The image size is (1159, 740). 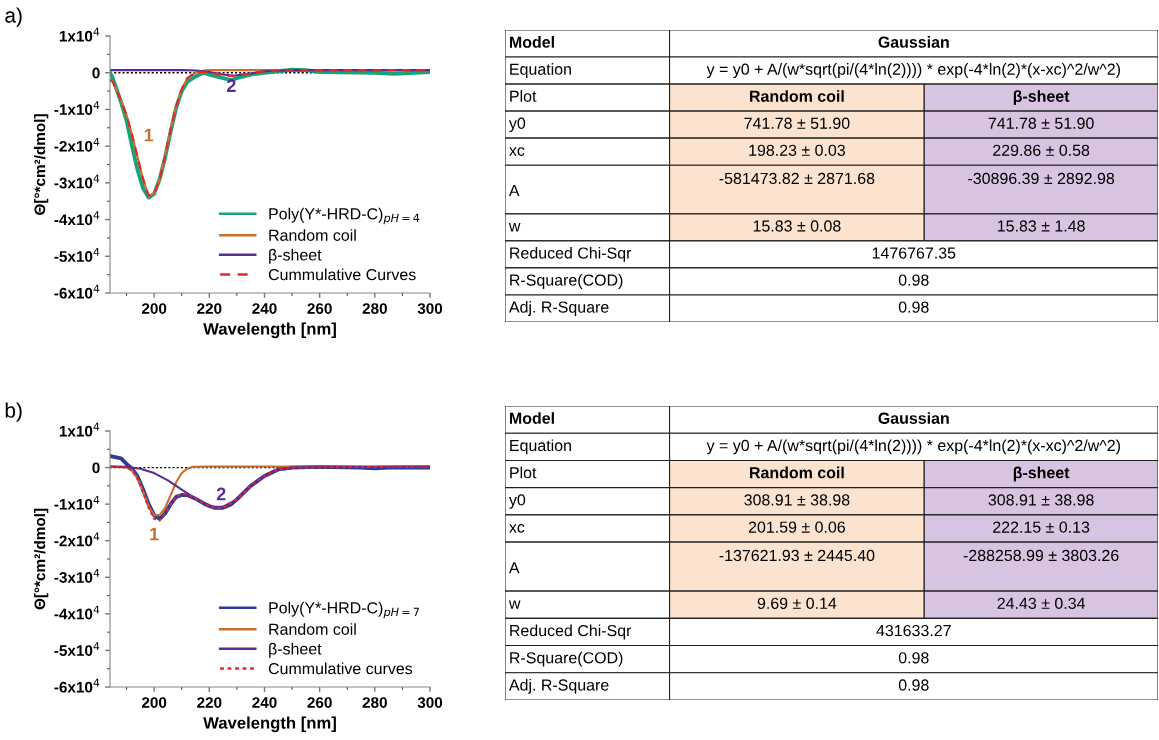 What do you see at coordinates (13, 17) in the screenshot?
I see `chart-title: a)` at bounding box center [13, 17].